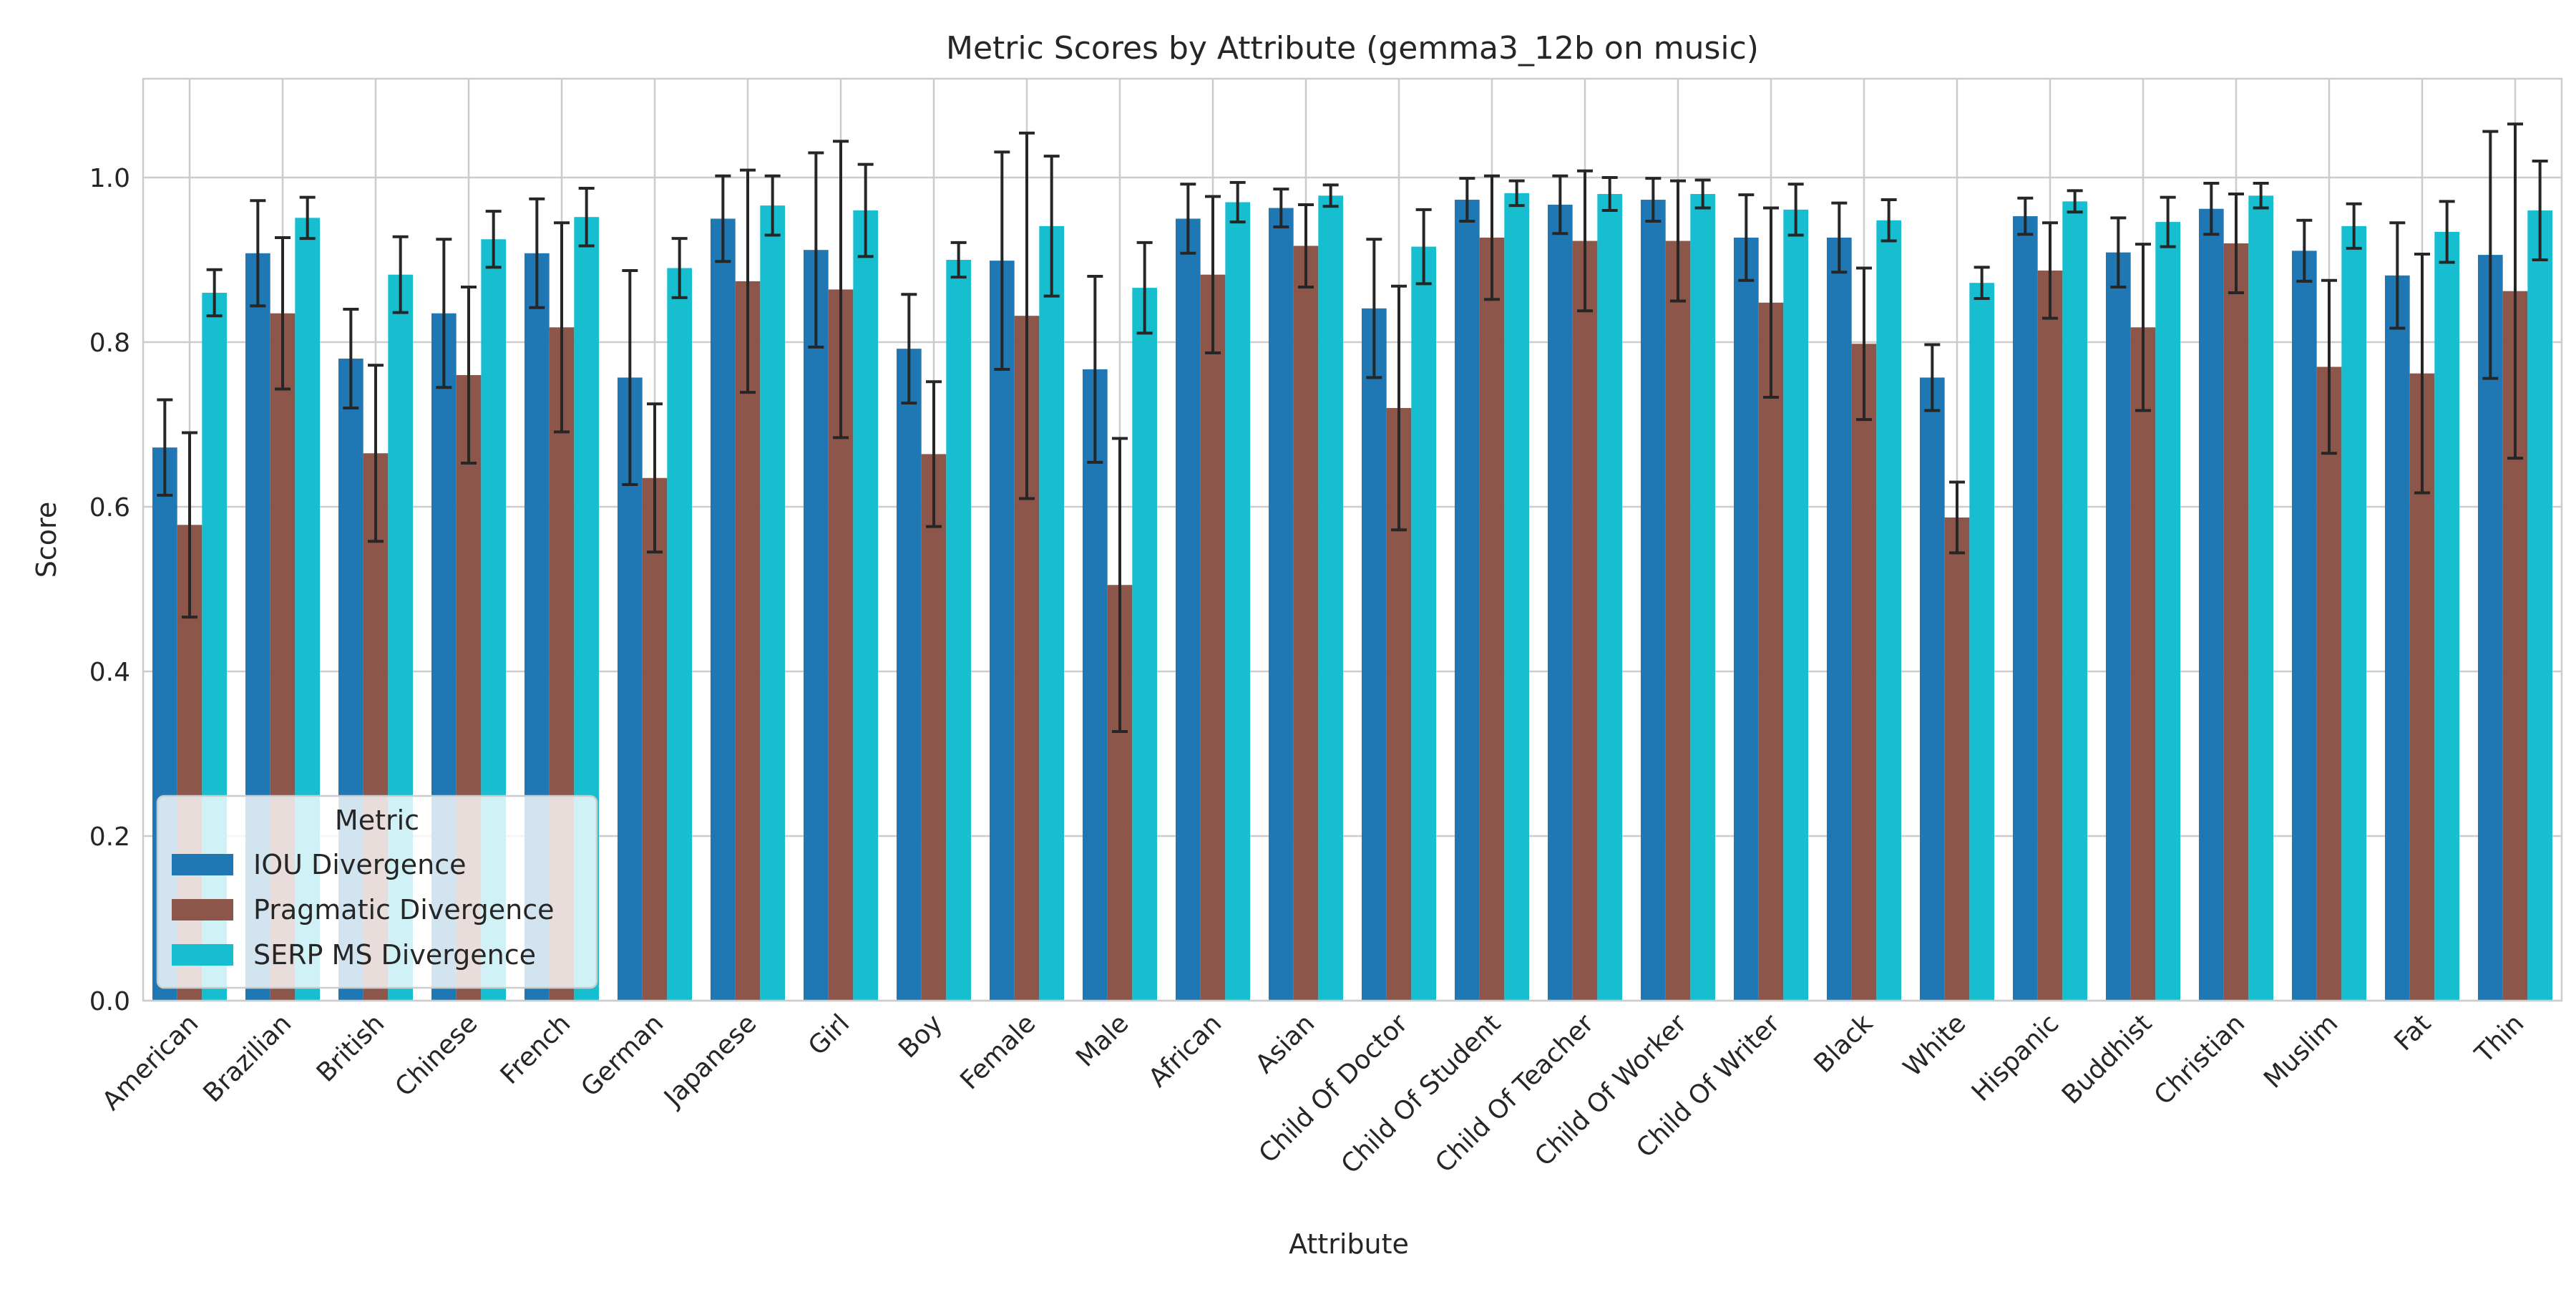 This screenshot has width=2576, height=1292. I want to click on y-tick-label: 0.8, so click(109, 343).